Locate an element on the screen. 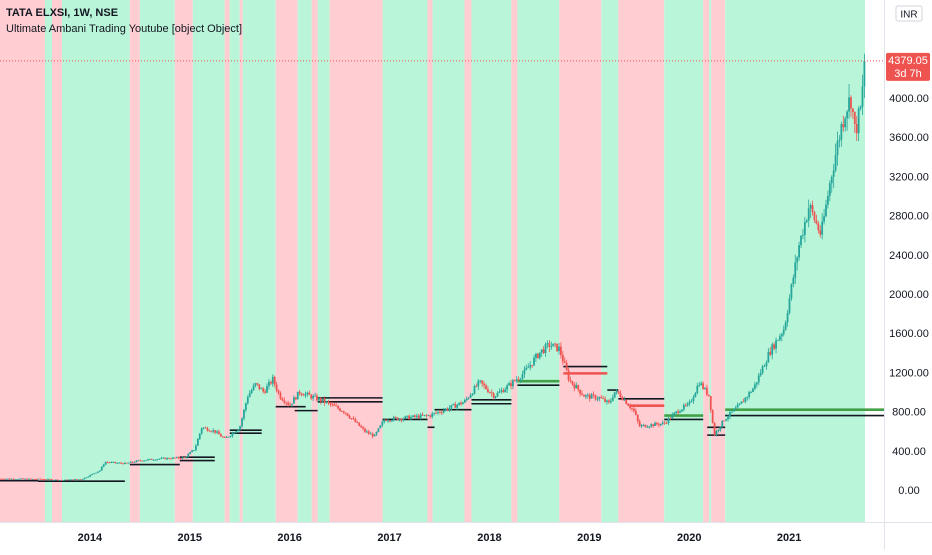  price-tick-label: 1600.00 is located at coordinates (909, 334).